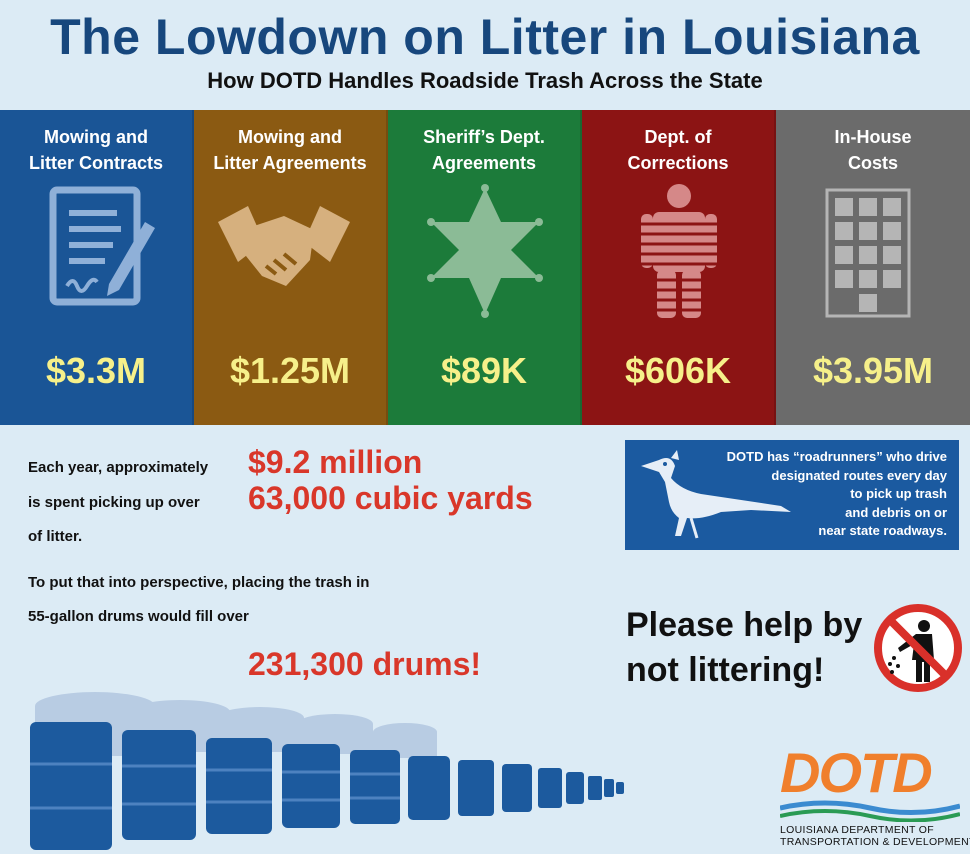 The height and width of the screenshot is (854, 970). Describe the element at coordinates (896, 512) in the screenshot. I see `roadrunner-line-4: and debris on or` at that location.